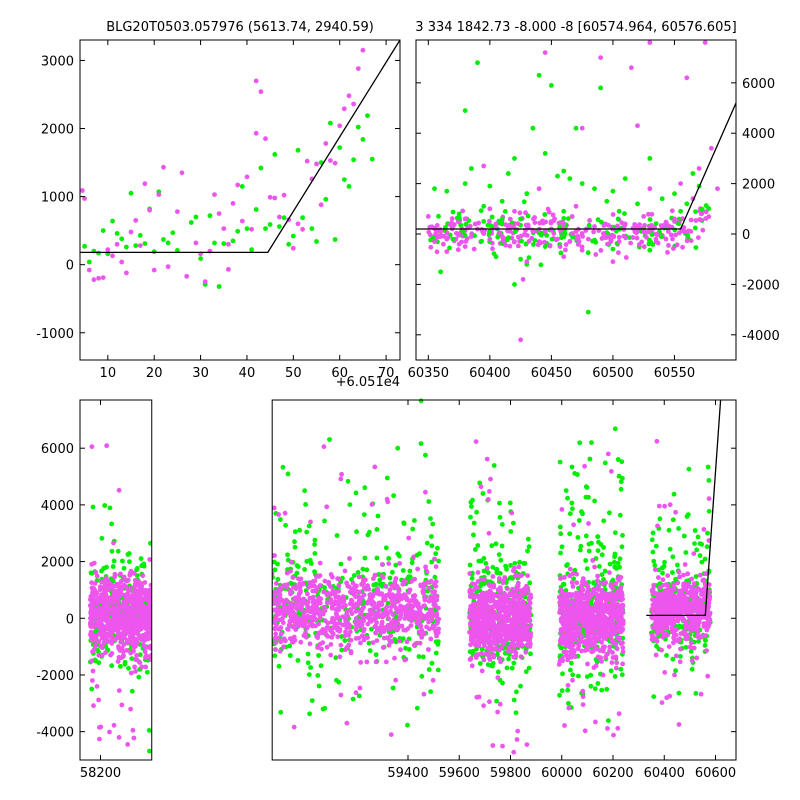 This screenshot has width=800, height=800. I want to click on x-tick-label: 30, so click(200, 373).